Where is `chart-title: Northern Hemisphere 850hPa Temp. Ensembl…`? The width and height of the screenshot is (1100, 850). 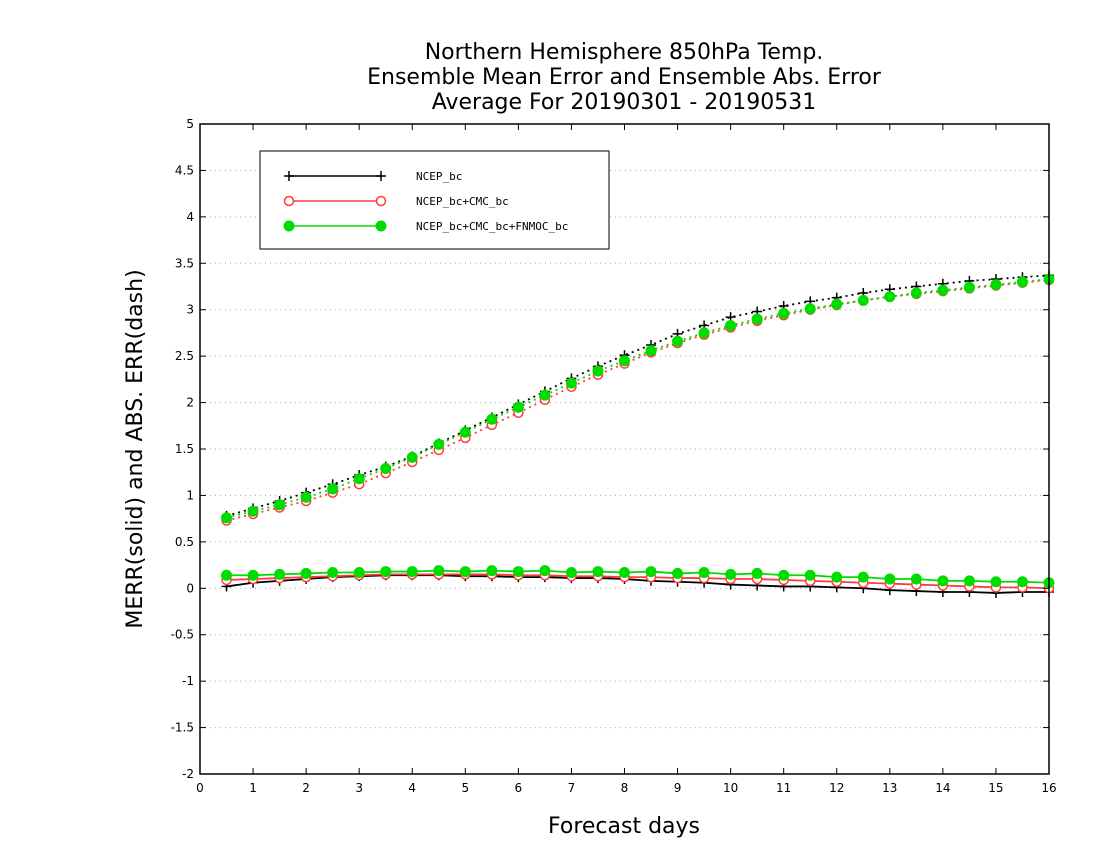
chart-title: Northern Hemisphere 850hPa Temp. Ensembl… is located at coordinates (624, 77).